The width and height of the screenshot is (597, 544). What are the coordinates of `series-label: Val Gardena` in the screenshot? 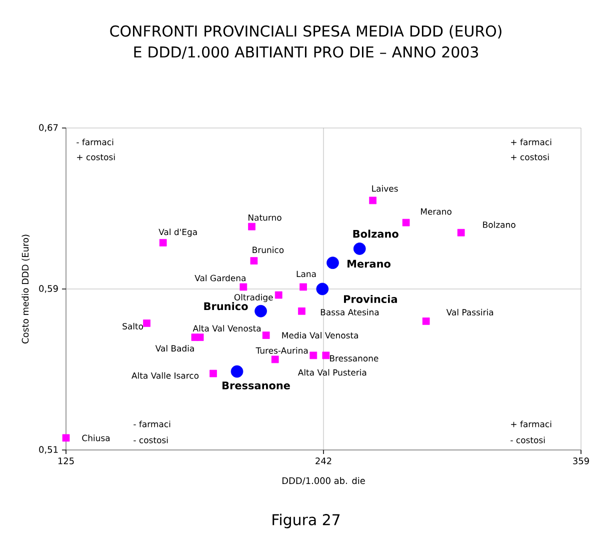 It's located at (220, 278).